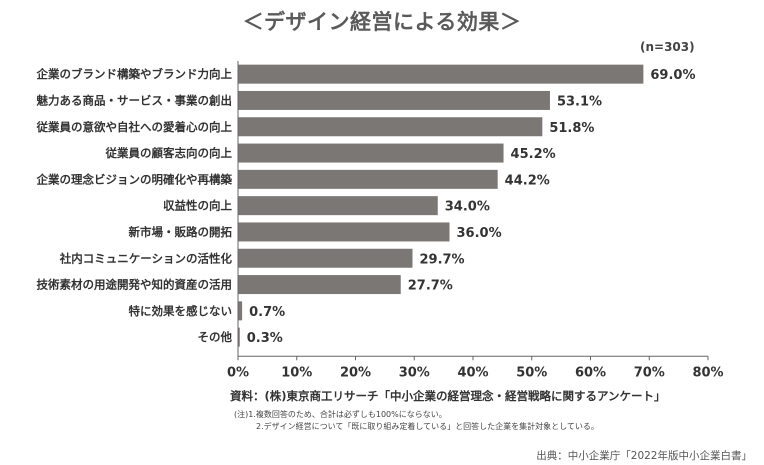 The height and width of the screenshot is (465, 764). What do you see at coordinates (571, 128) in the screenshot?
I see `value-label-2: 51.8%` at bounding box center [571, 128].